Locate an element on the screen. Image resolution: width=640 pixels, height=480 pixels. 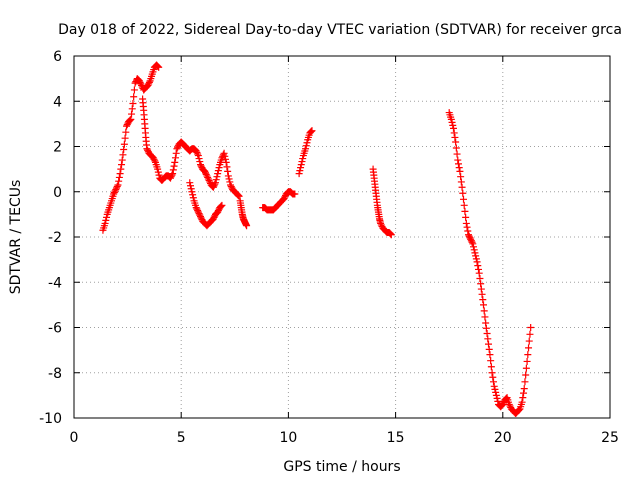
y-tick-label: 2 is located at coordinates (57, 148).